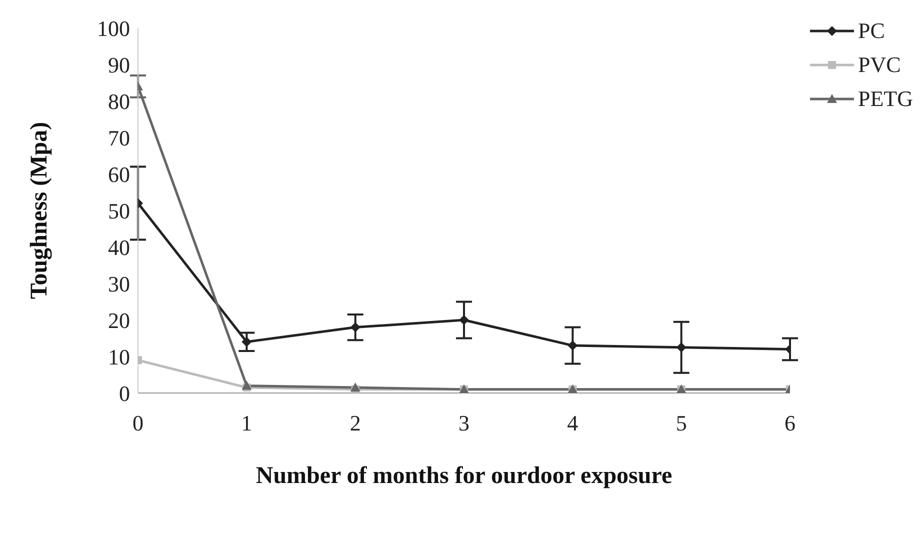 This screenshot has width=923, height=542. I want to click on x-axis-title: Number of months for ourdoor exposure, so click(464, 476).